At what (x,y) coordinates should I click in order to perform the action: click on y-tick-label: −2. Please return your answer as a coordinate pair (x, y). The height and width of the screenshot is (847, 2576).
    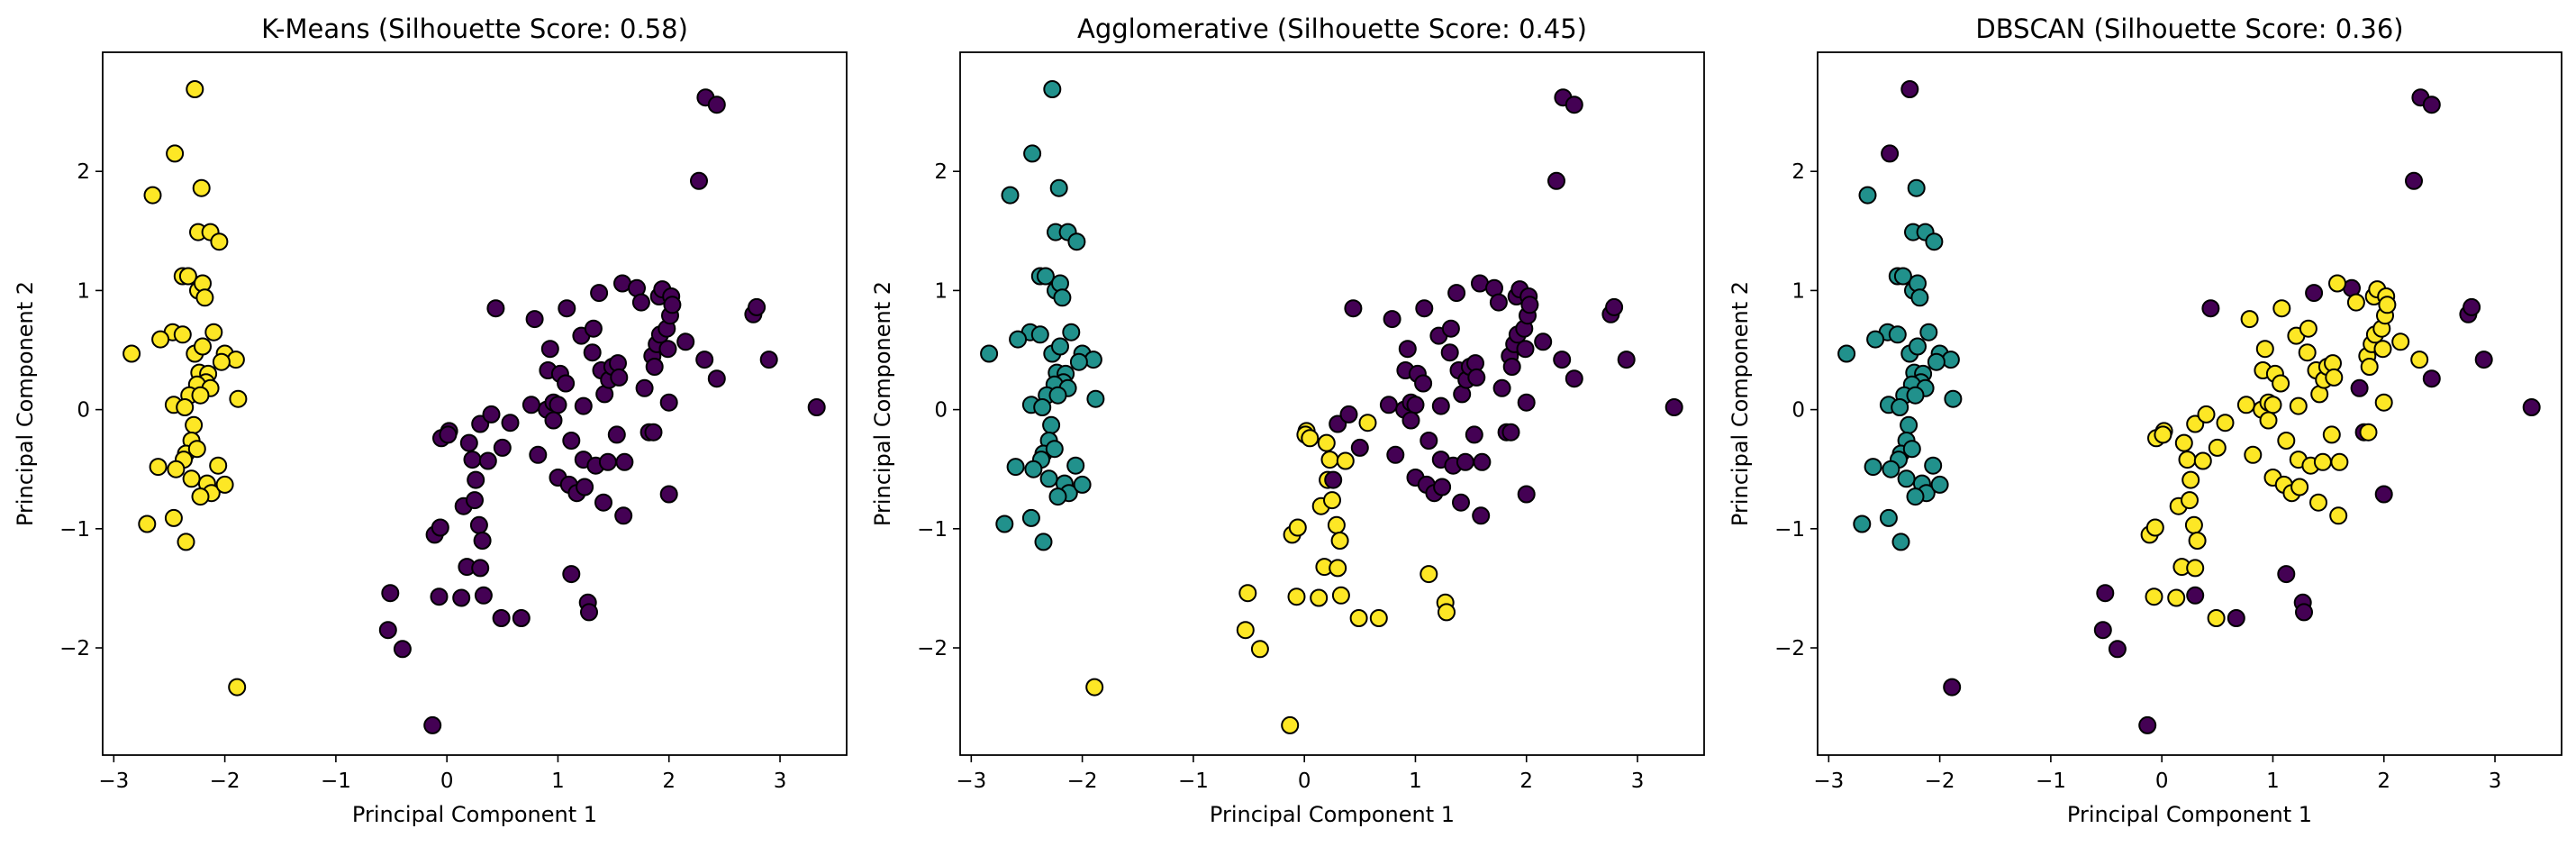
    Looking at the image, I should click on (932, 648).